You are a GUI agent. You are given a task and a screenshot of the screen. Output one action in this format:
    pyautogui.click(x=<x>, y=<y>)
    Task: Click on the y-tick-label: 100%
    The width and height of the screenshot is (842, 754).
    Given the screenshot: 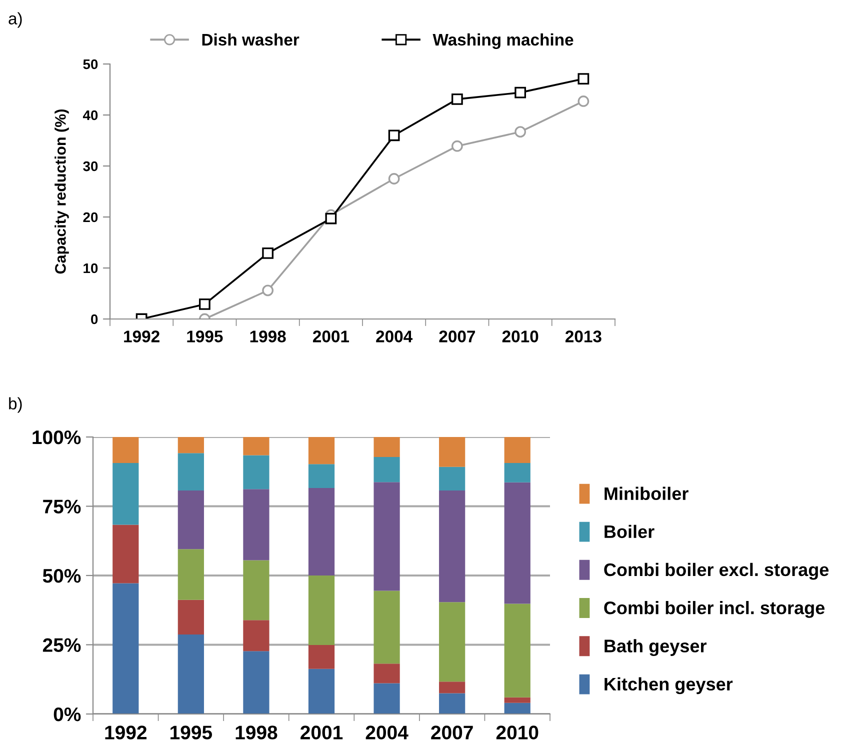 What is the action you would take?
    pyautogui.click(x=56, y=437)
    